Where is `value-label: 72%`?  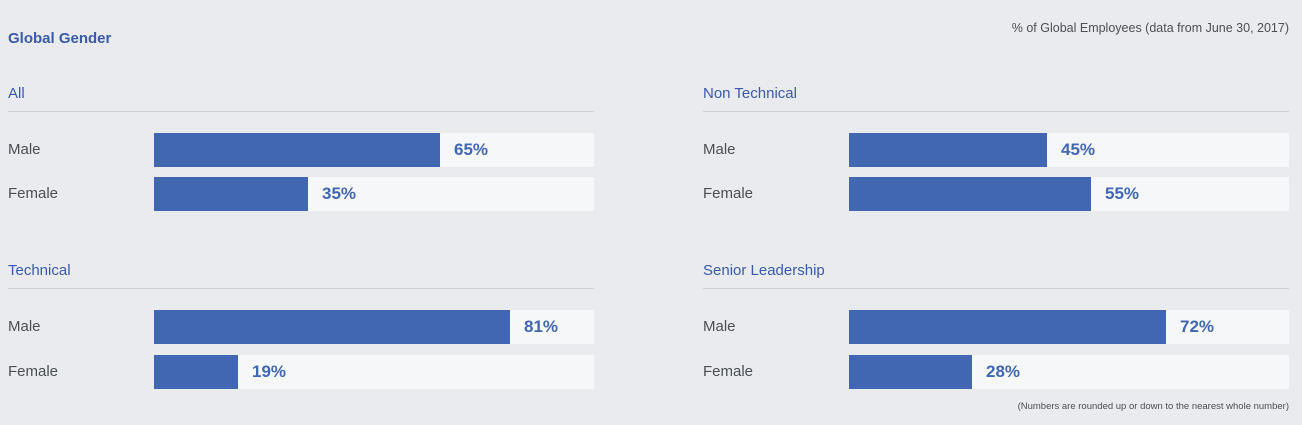
value-label: 72% is located at coordinates (1197, 326).